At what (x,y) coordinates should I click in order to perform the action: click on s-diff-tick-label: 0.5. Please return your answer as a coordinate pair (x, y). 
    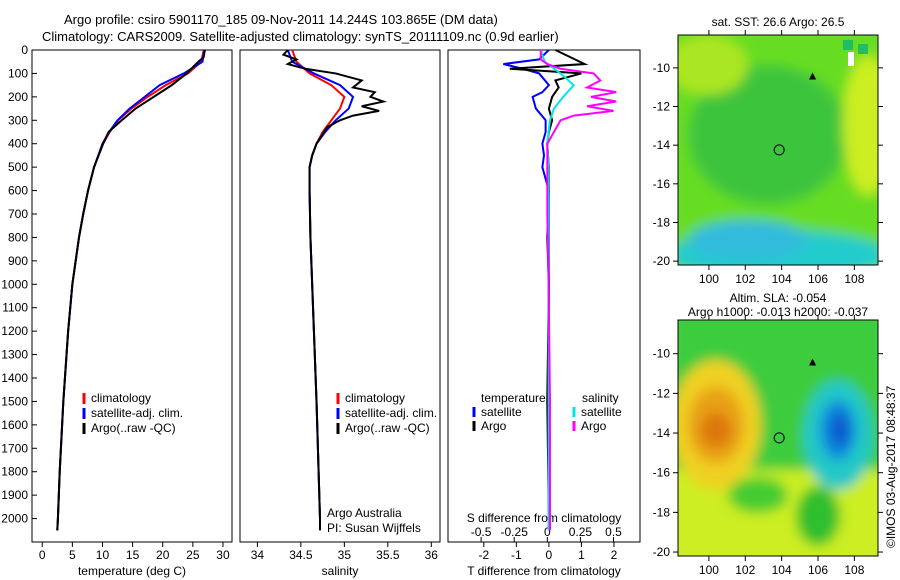
    Looking at the image, I should click on (613, 532).